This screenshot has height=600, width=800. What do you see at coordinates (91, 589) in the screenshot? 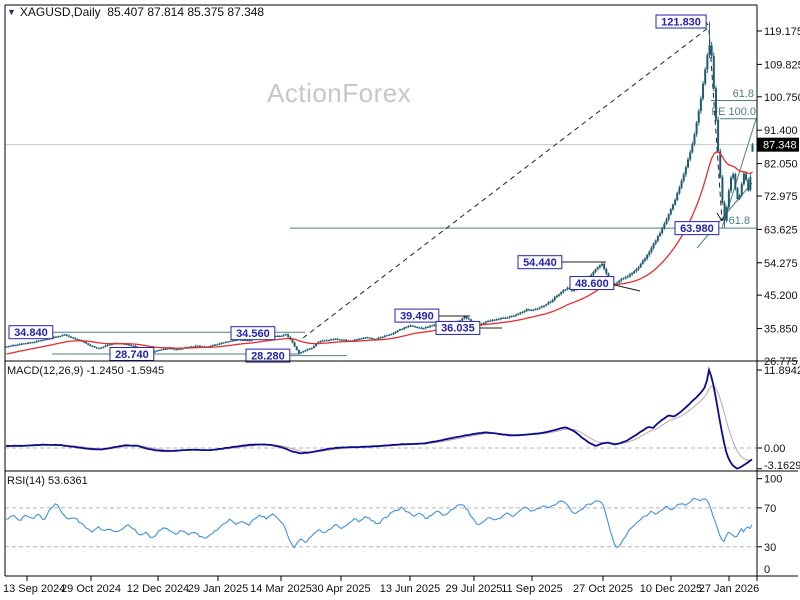
I see `date-axis-label: 29 Oct 2024` at bounding box center [91, 589].